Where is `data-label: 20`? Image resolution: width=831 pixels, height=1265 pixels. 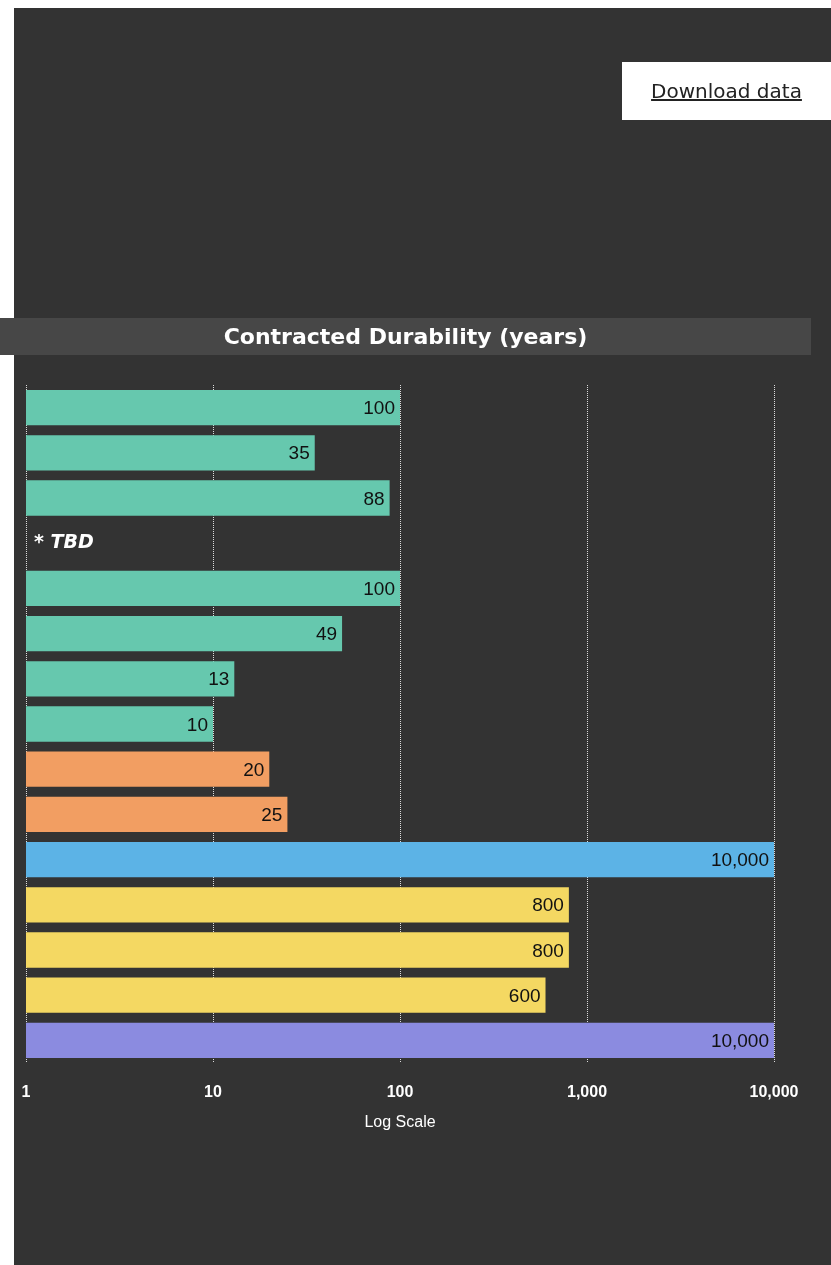 data-label: 20 is located at coordinates (254, 769).